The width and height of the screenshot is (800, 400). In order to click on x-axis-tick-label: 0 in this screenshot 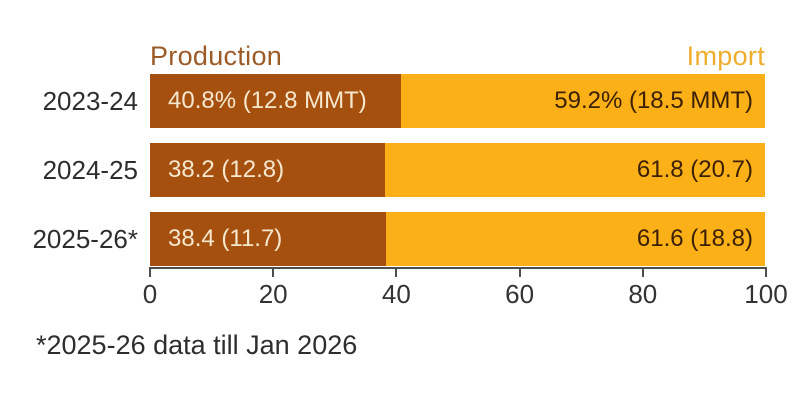, I will do `click(150, 294)`.